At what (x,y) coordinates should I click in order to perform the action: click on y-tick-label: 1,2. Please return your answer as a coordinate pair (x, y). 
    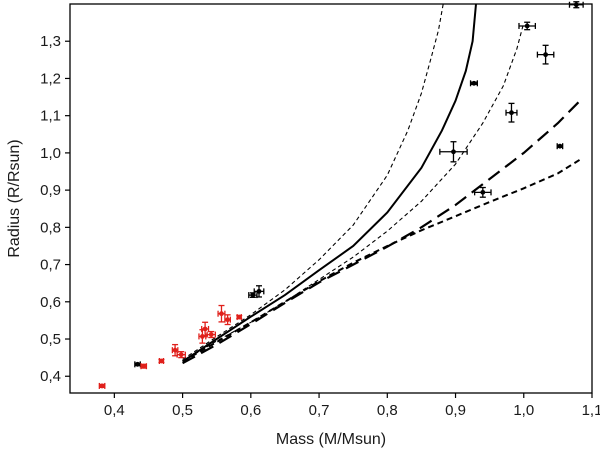
    Looking at the image, I should click on (50, 78).